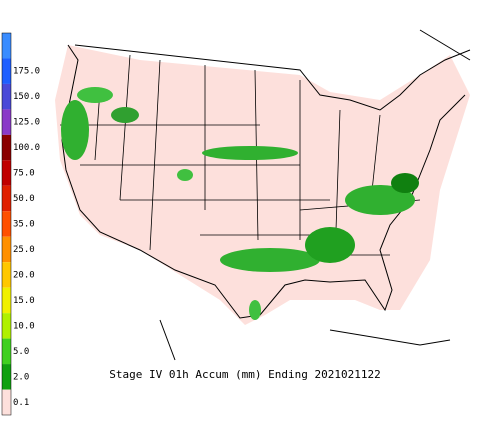 The image size is (480, 425). I want to click on legend-label: 35.0, so click(24, 225).